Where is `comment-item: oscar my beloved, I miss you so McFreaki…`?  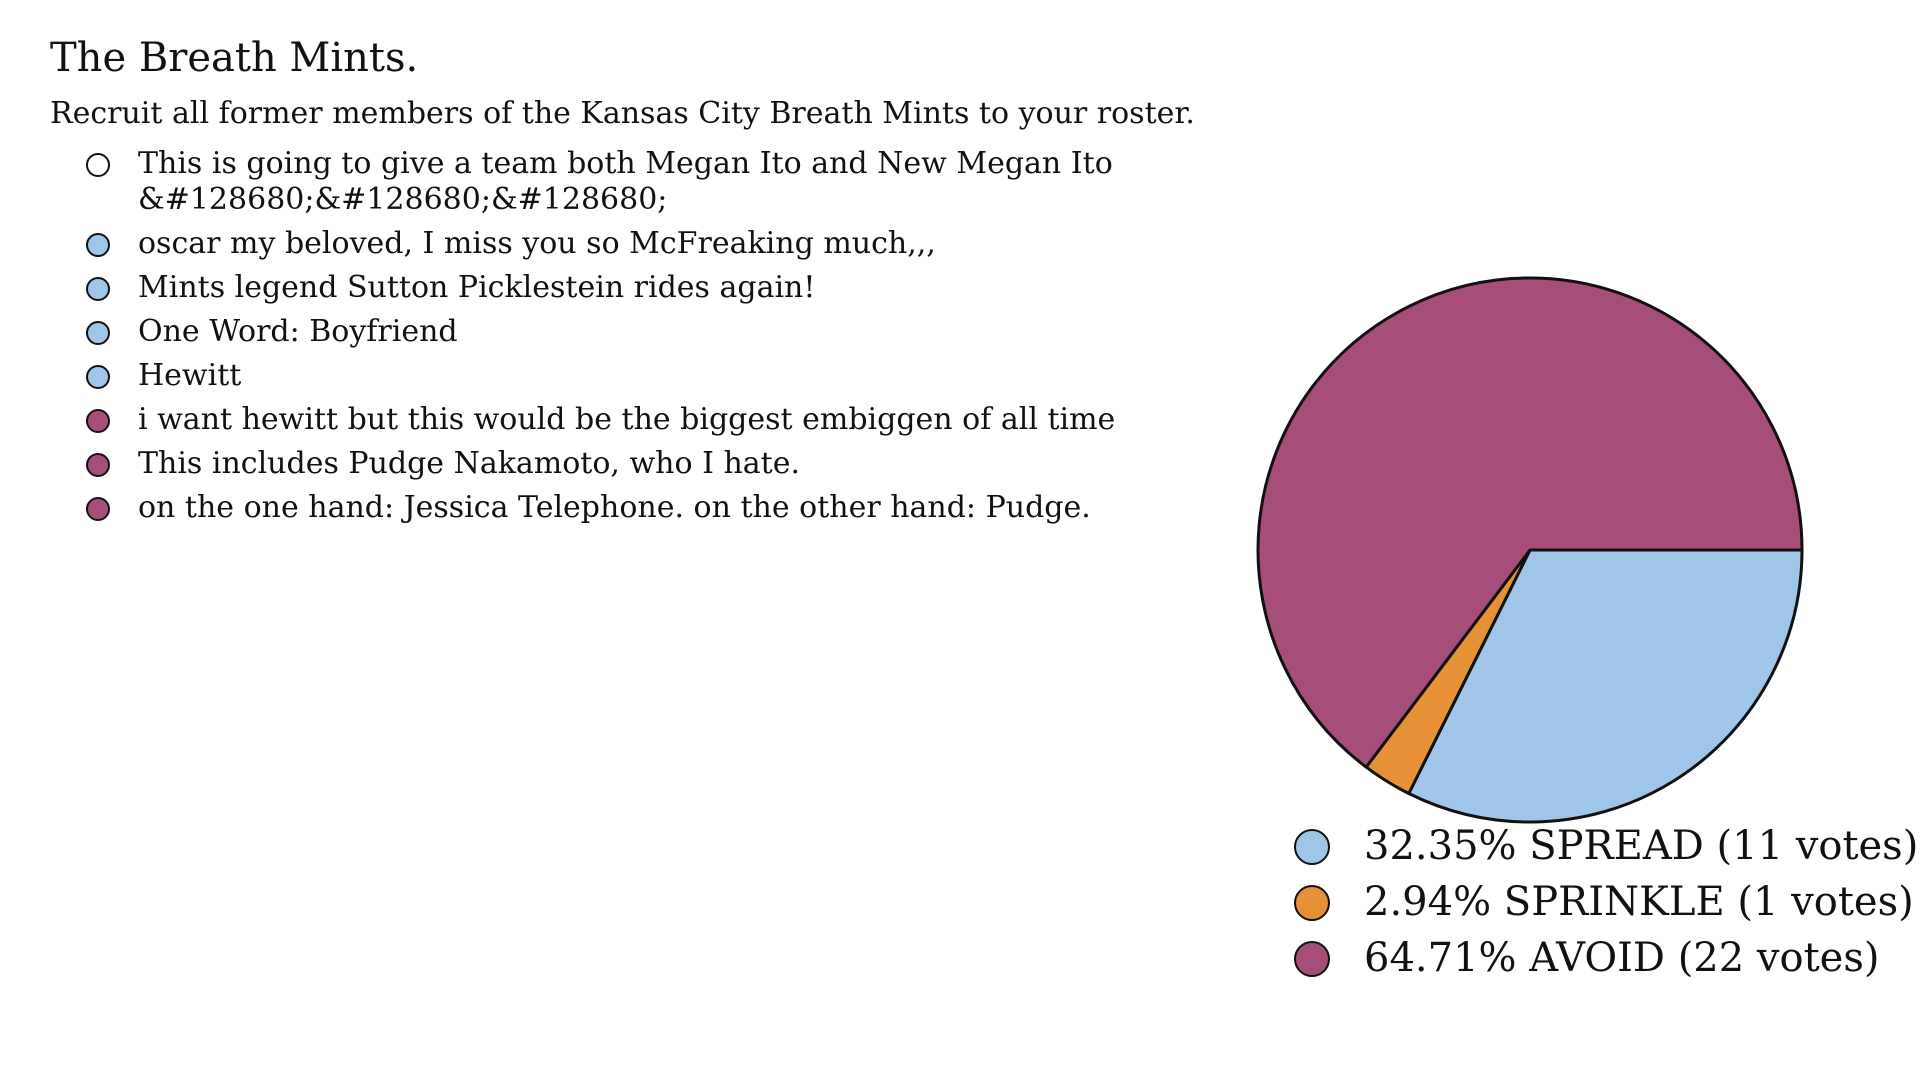
comment-item: oscar my beloved, I miss you so McFreaki… is located at coordinates (614, 244).